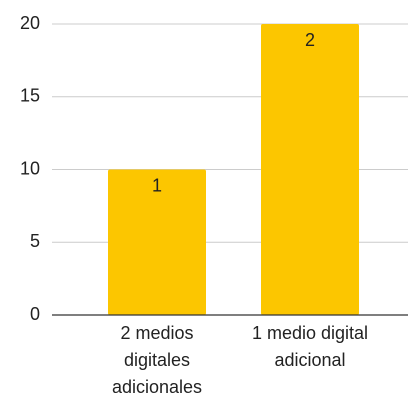 This screenshot has width=408, height=402. Describe the element at coordinates (310, 346) in the screenshot. I see `x-tick-label: 1 medio digital adicional` at that location.